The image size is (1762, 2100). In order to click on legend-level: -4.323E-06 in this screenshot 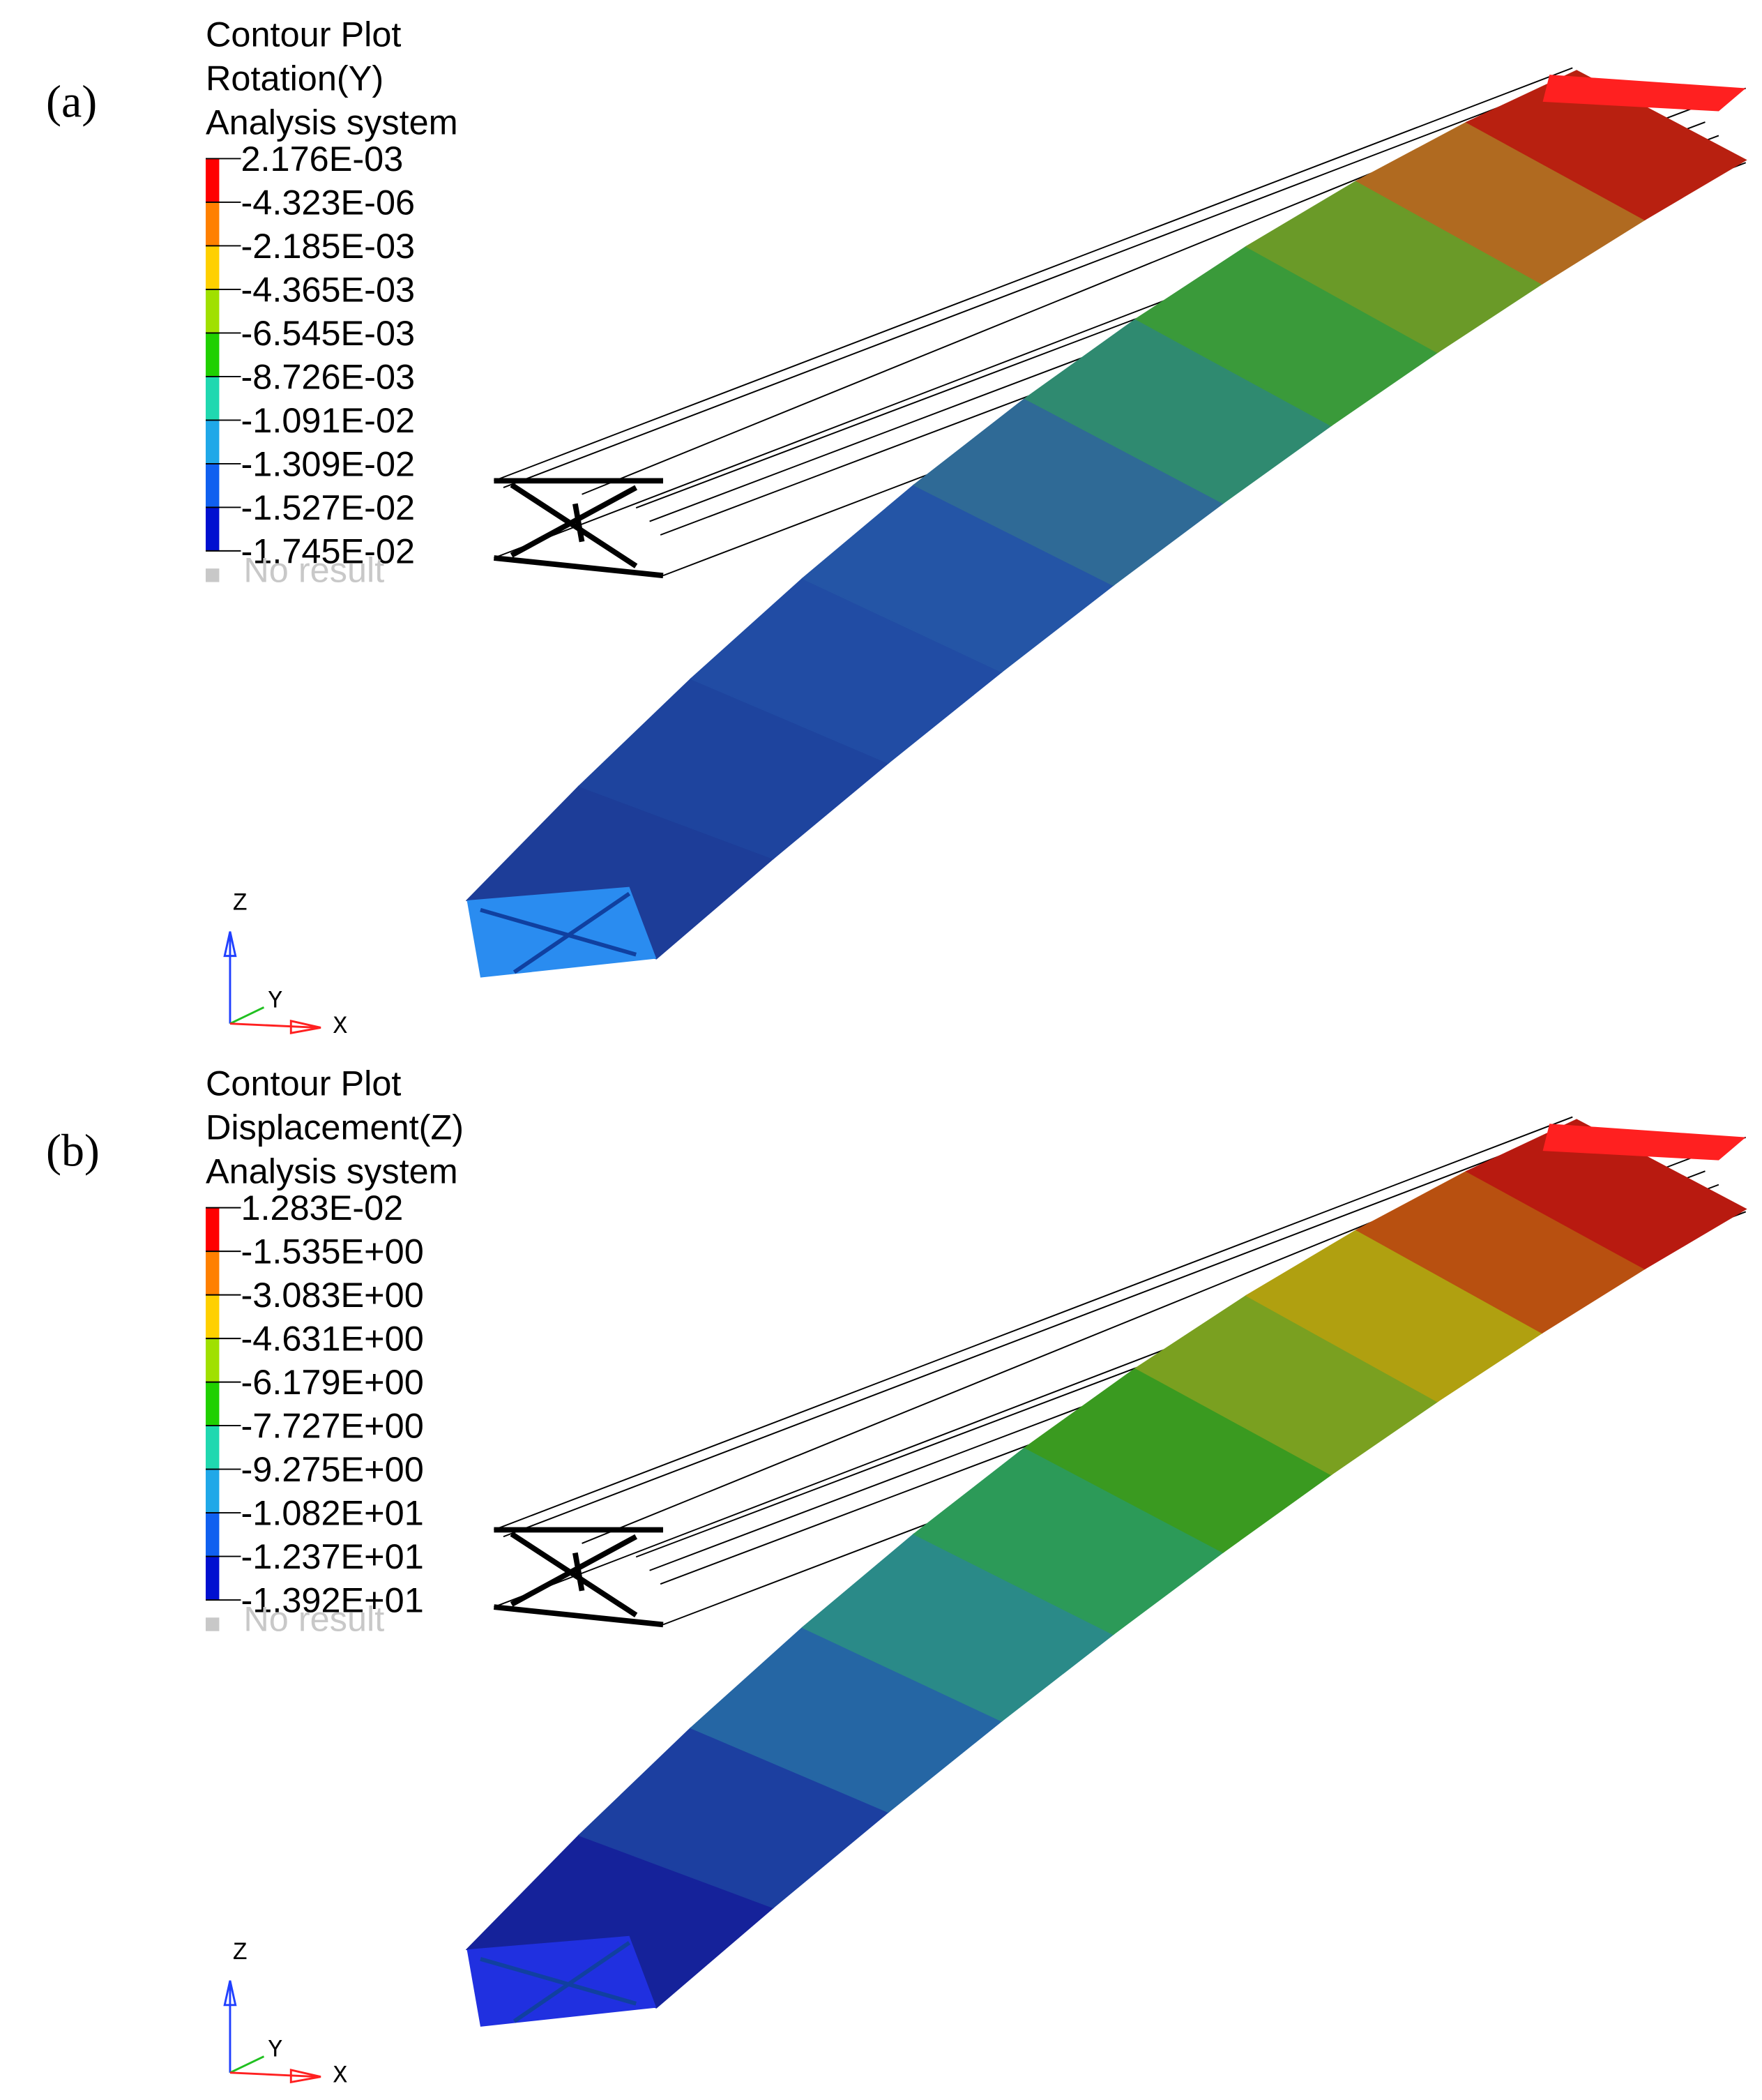, I will do `click(328, 202)`.